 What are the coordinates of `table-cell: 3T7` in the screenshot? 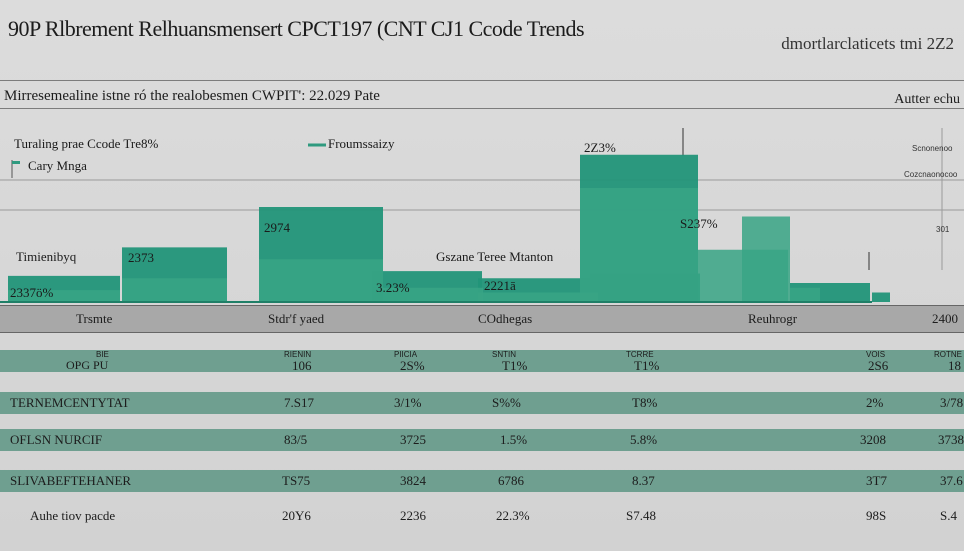 It's located at (876, 480).